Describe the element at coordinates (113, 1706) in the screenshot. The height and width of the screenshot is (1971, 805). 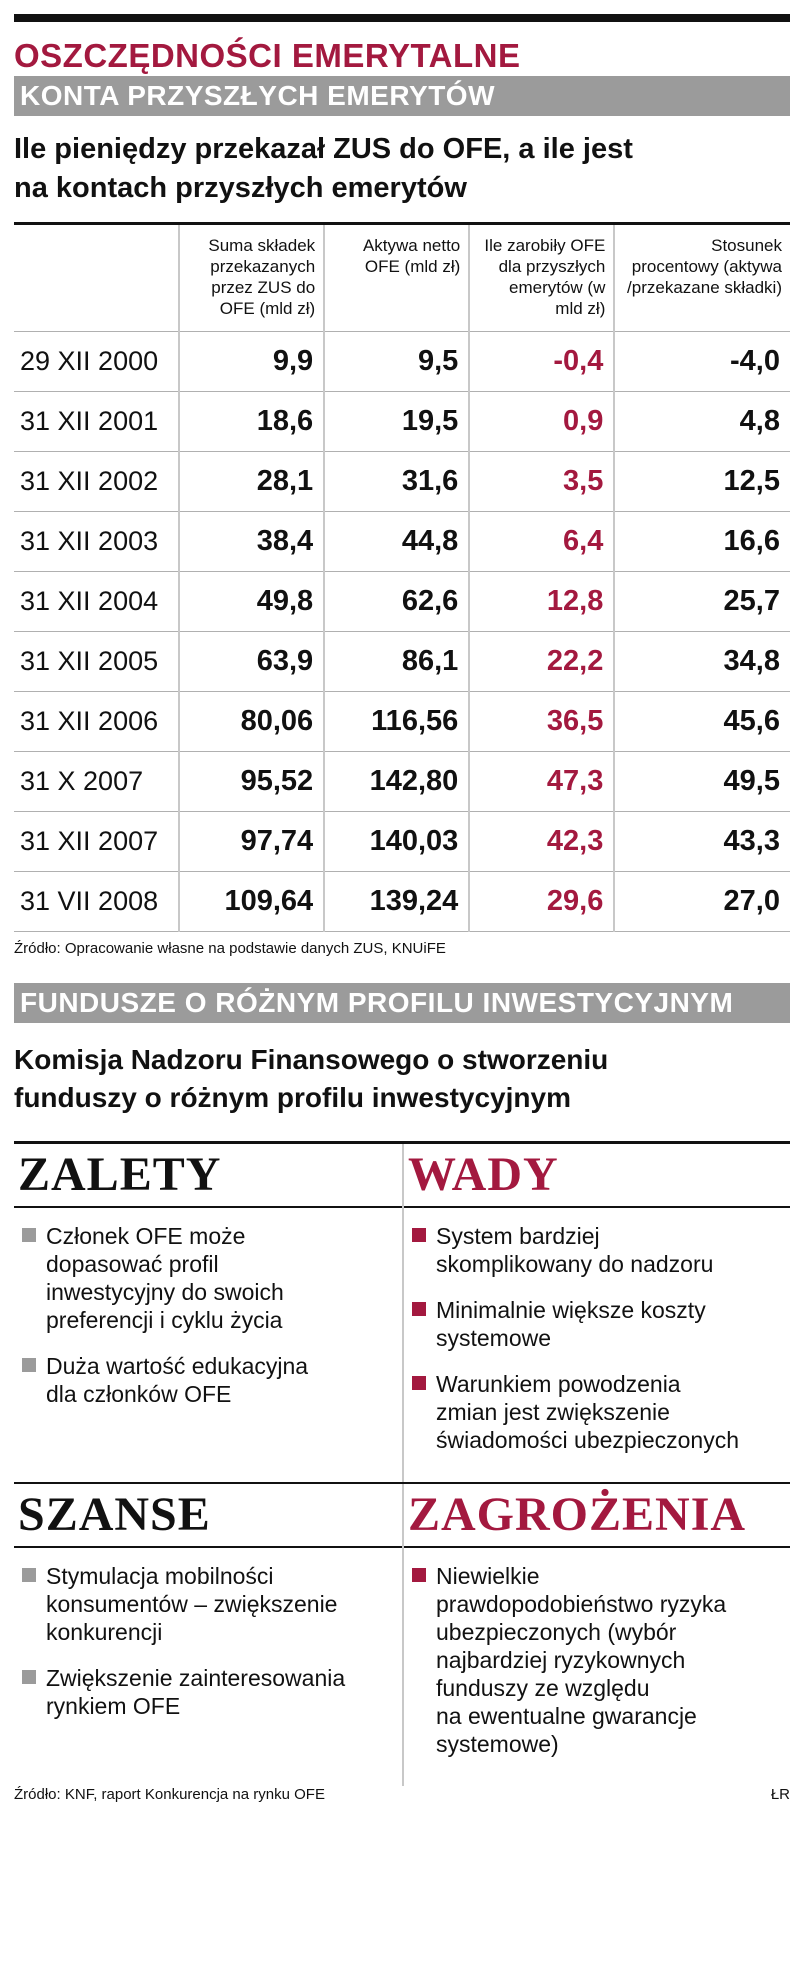
I see `list-item-line: rynkiem OFE` at that location.